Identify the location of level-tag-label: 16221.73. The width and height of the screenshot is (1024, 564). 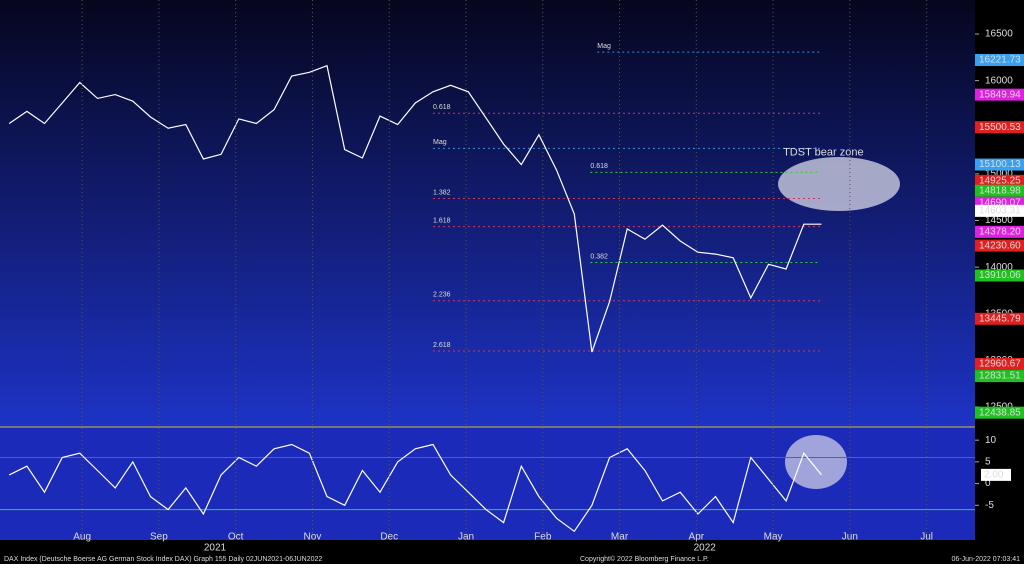
(1000, 60).